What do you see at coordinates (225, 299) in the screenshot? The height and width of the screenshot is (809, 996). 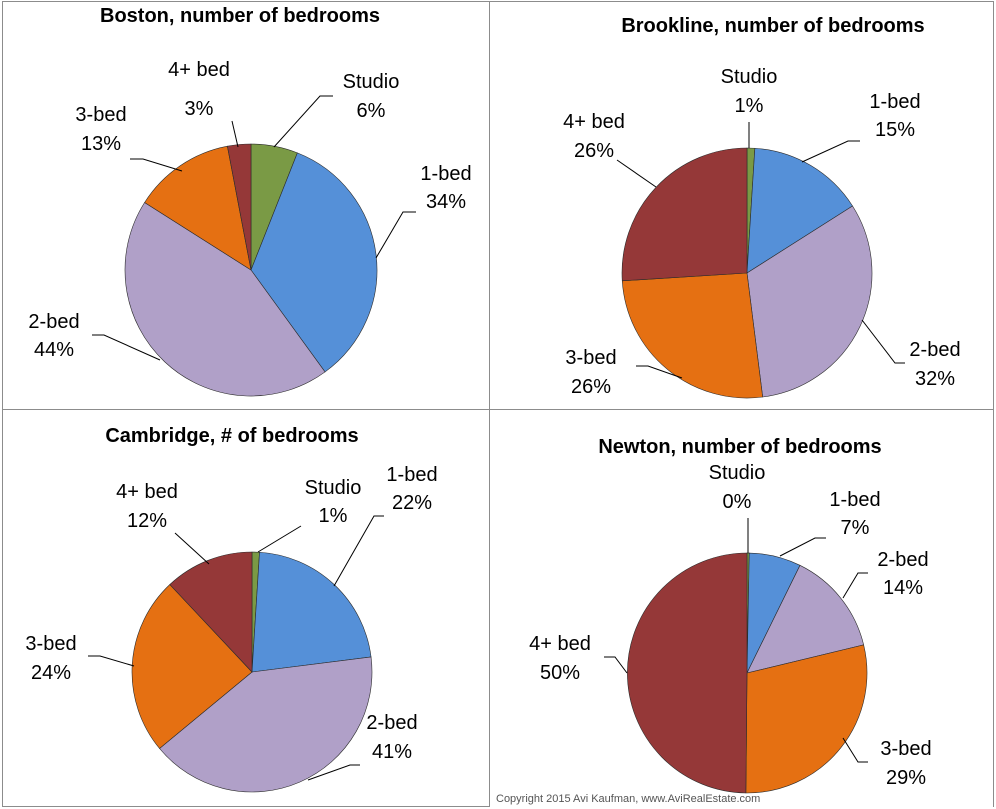 I see `boston-slice-2-bed` at bounding box center [225, 299].